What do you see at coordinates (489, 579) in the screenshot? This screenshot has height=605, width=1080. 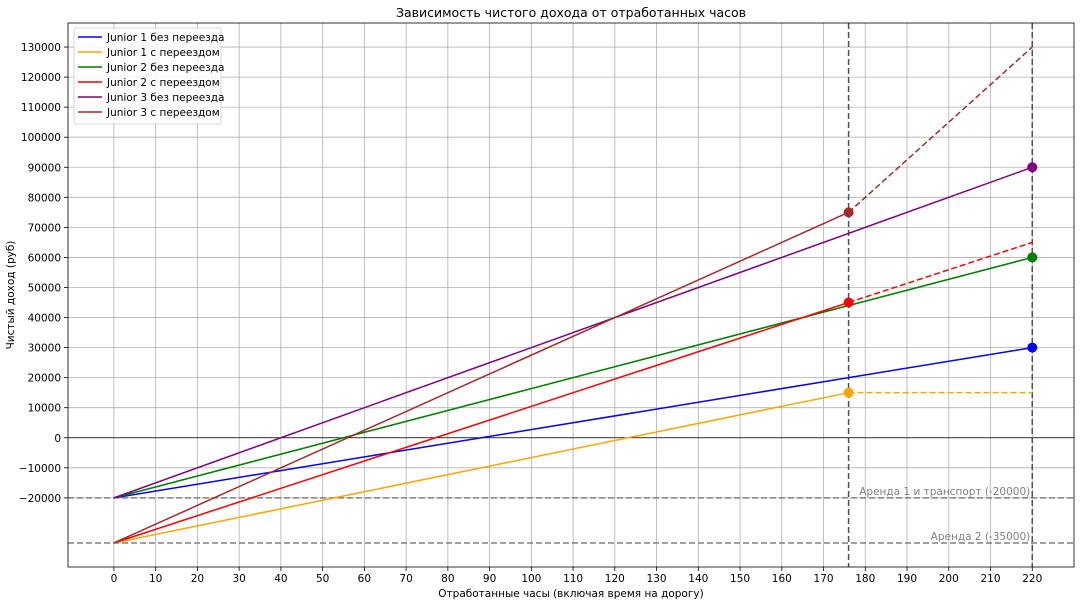 I see `x-tick-label: 90` at bounding box center [489, 579].